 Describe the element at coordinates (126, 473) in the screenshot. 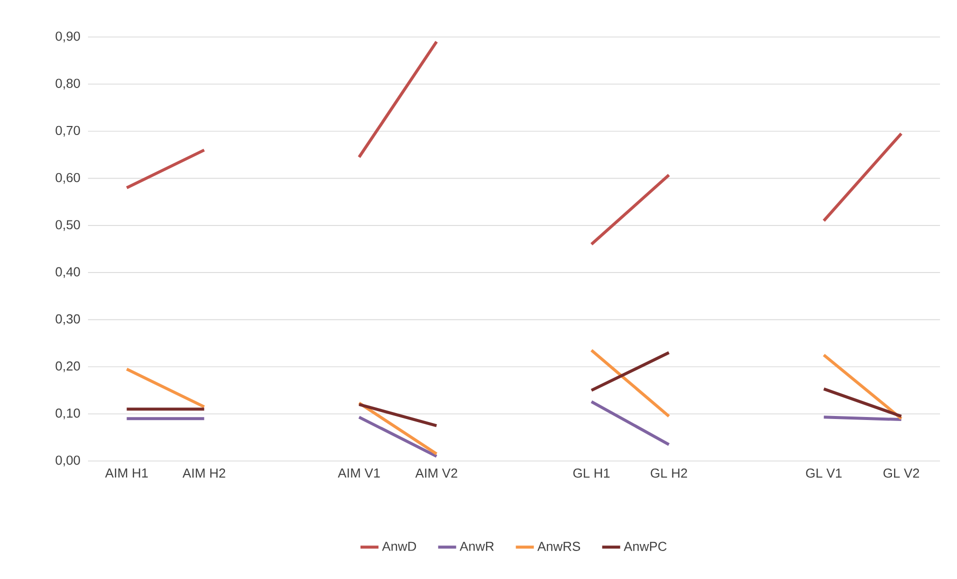

I see `x-tick-label: AIM H1` at that location.